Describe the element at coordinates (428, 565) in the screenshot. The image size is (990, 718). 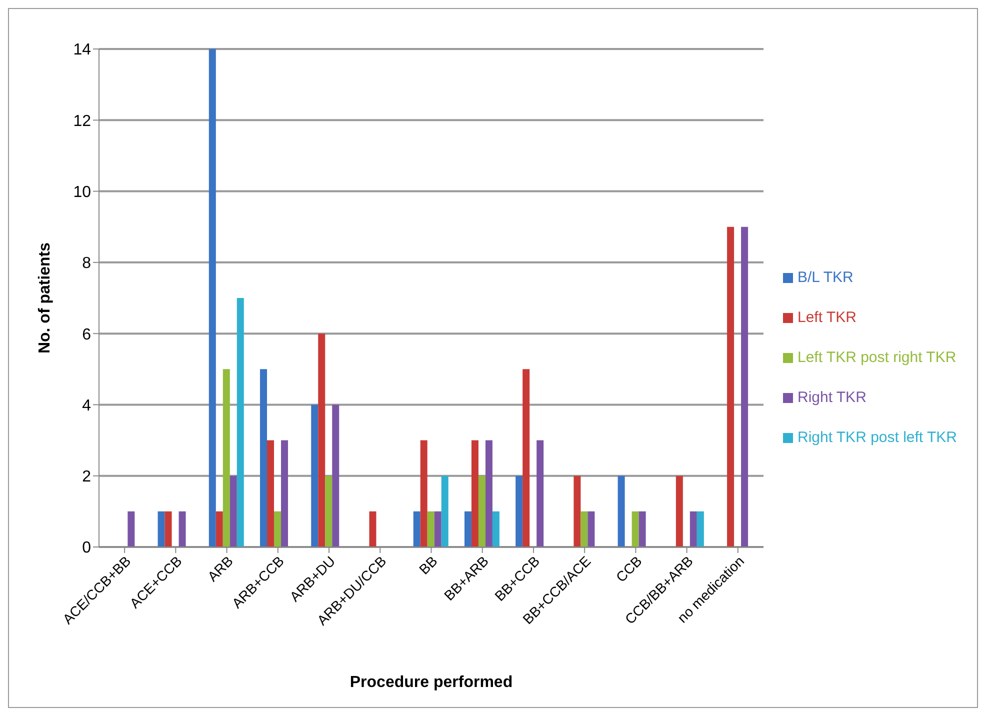
I see `x-tick-label: BB` at that location.